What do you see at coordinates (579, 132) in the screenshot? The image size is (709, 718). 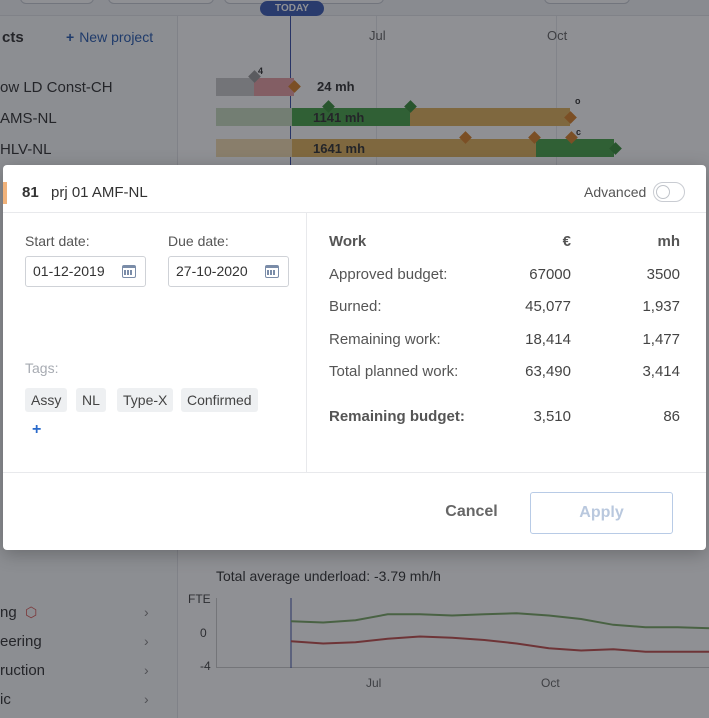 I see `milestone-label: c` at bounding box center [579, 132].